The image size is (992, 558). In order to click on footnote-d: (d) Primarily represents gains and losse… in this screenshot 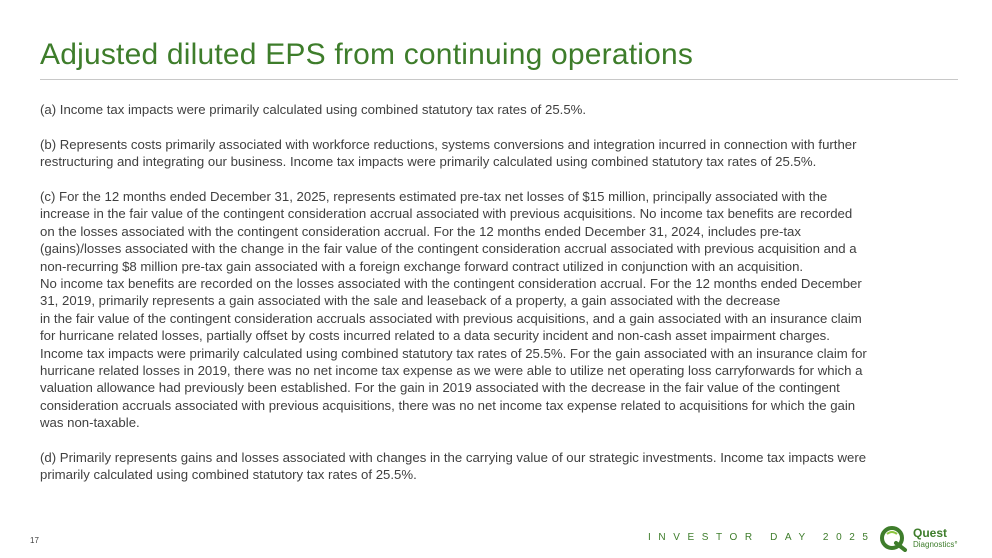, I will do `click(499, 466)`.